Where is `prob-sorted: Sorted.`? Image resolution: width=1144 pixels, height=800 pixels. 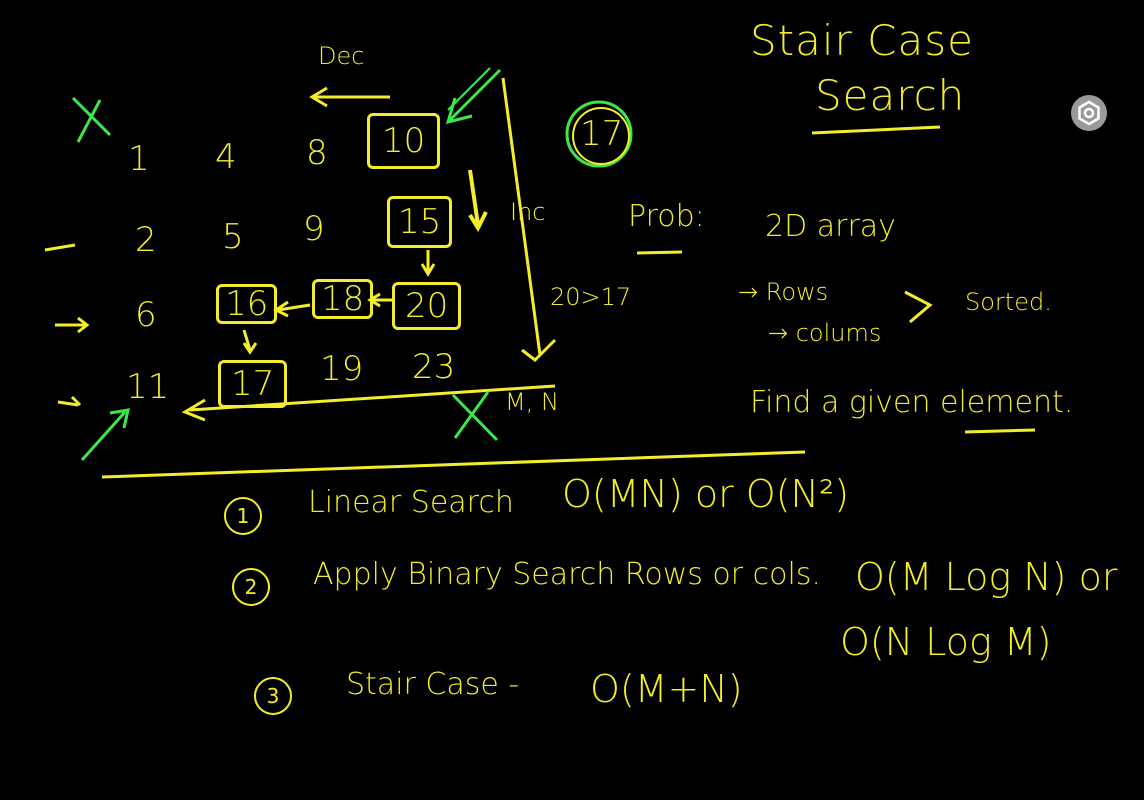
prob-sorted: Sorted. is located at coordinates (1008, 302).